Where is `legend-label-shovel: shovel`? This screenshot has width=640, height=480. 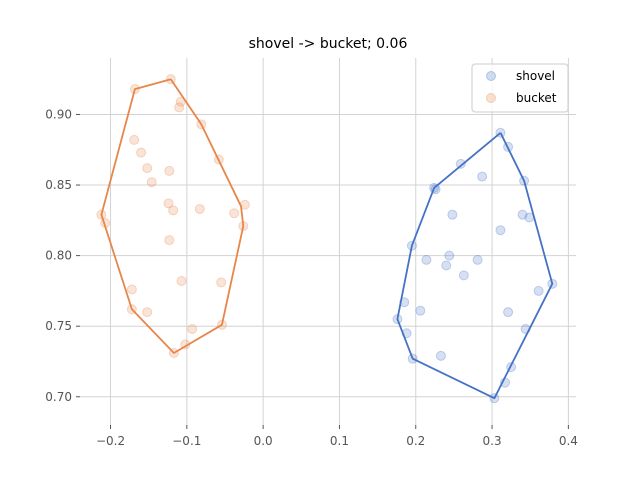
legend-label-shovel: shovel is located at coordinates (535, 76).